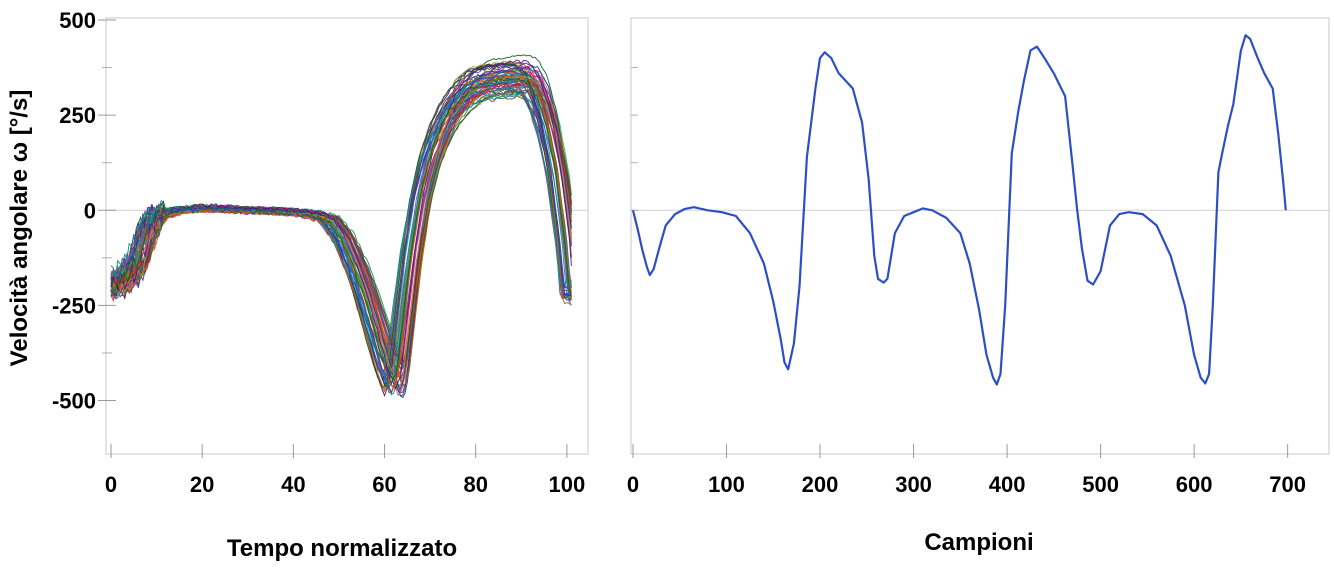 This screenshot has width=1334, height=573. I want to click on left-y-tick-labels: 500 250 0 -250 -500, so click(74, 211).